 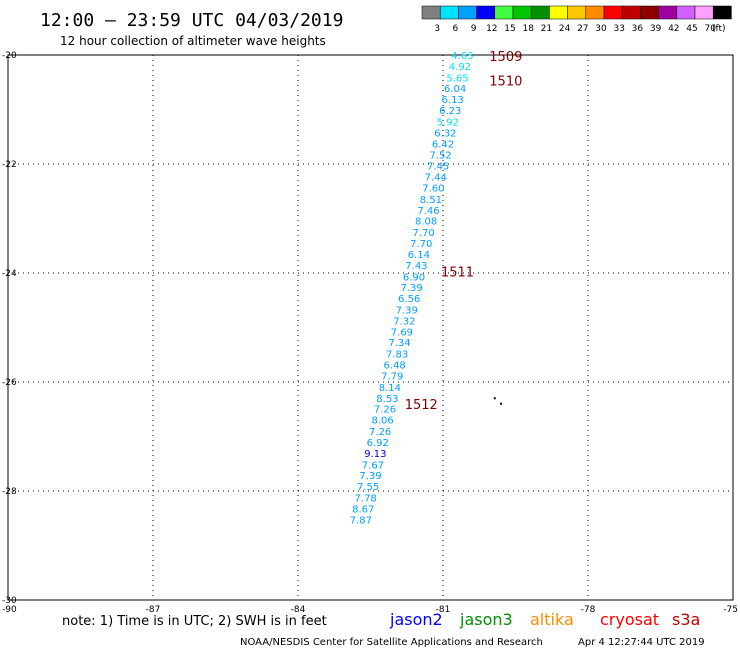 What do you see at coordinates (368, 487) in the screenshot?
I see `swh-value-label: 7.55` at bounding box center [368, 487].